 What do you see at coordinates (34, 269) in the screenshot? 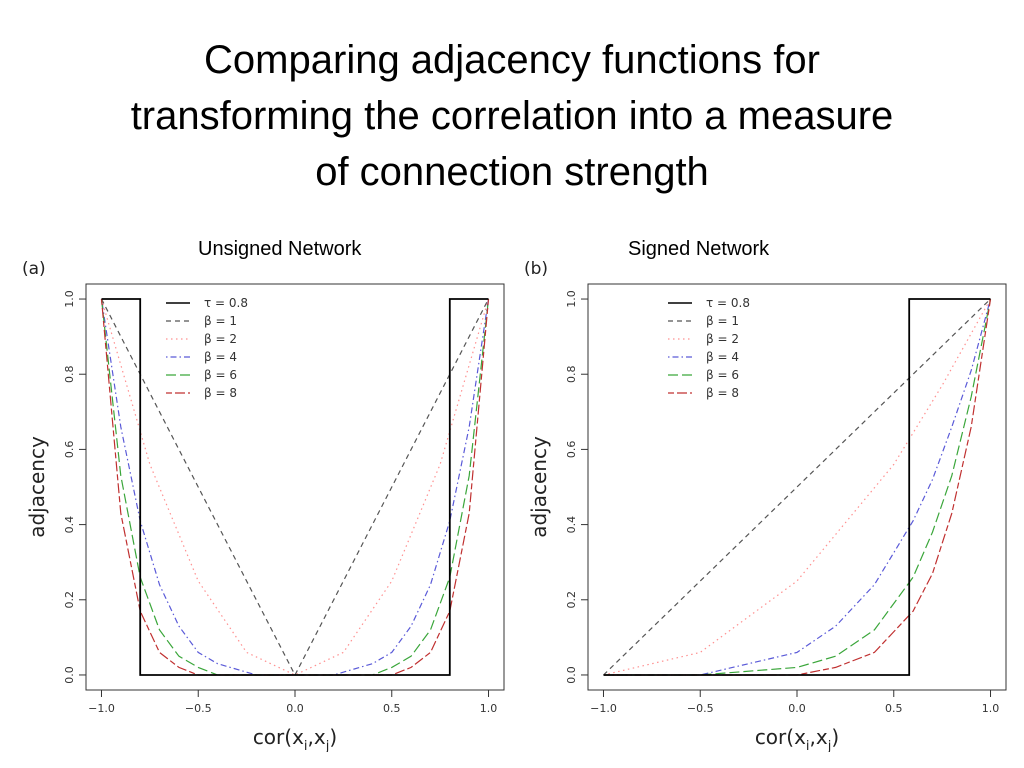
I see `panel-label: (a)` at bounding box center [34, 269].